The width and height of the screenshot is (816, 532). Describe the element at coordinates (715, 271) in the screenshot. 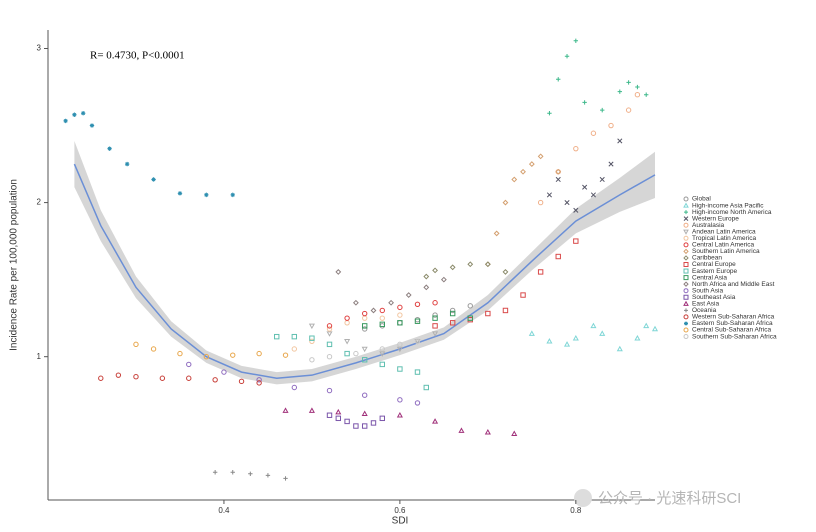

I see `legend-label: Eastern Europe` at that location.